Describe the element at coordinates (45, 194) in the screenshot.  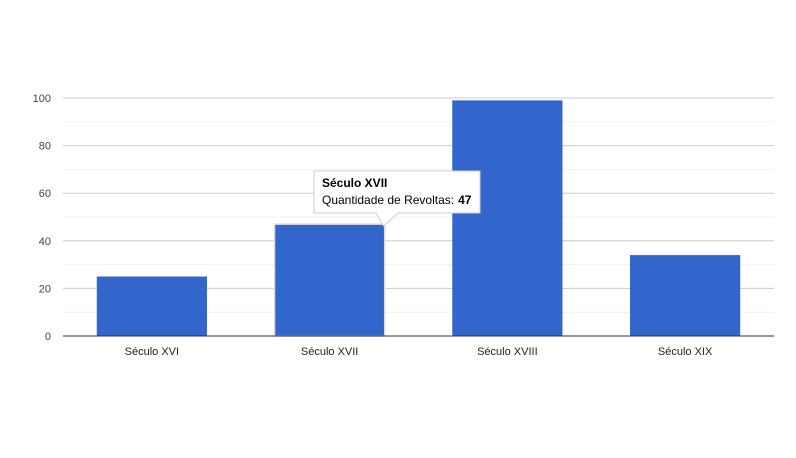
I see `y-tick-label: 60` at that location.